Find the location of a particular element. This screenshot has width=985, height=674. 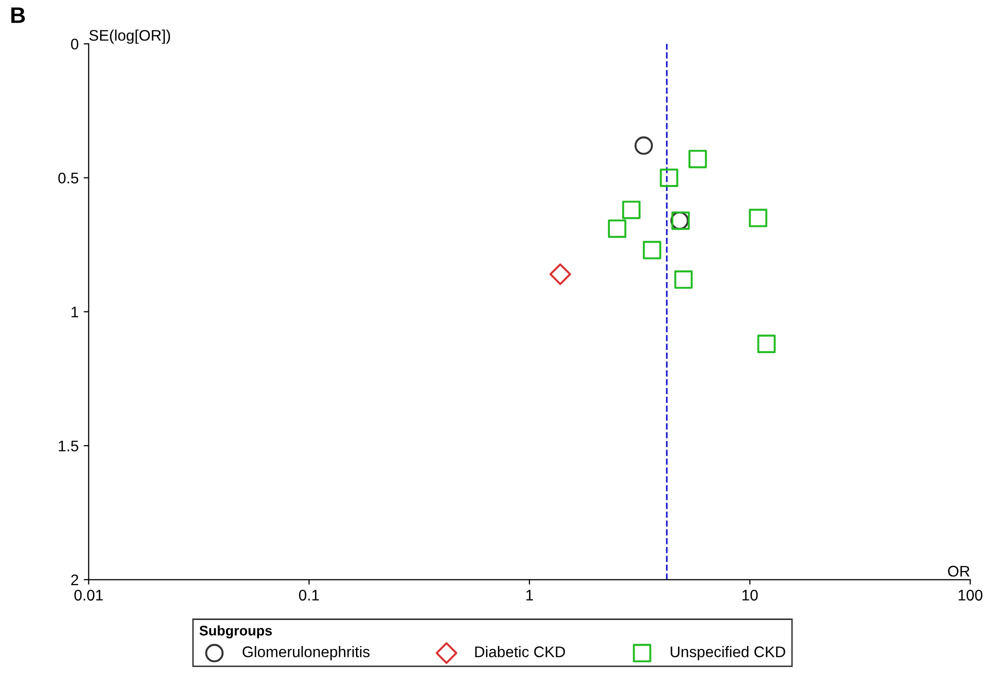

y-tick-label: 2 is located at coordinates (74, 580).